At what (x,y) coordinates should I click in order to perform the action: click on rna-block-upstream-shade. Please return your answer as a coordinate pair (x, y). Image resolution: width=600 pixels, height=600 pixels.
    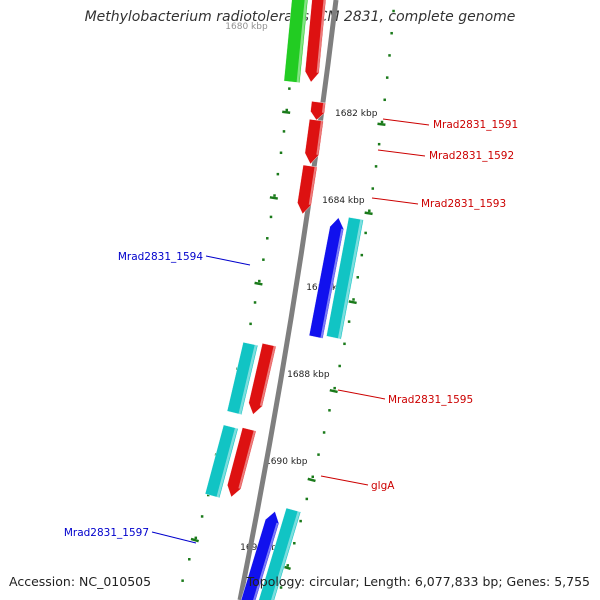
    Looking at the image, I should click on (302, 41).